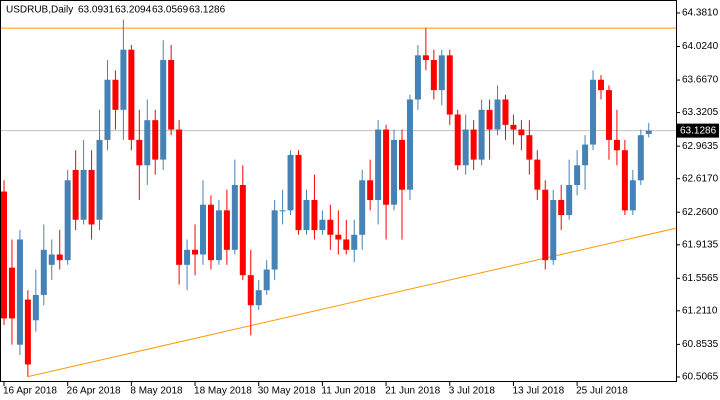 The image size is (720, 400). Describe the element at coordinates (700, 46) in the screenshot. I see `y-tick-label: 64.0240` at that location.